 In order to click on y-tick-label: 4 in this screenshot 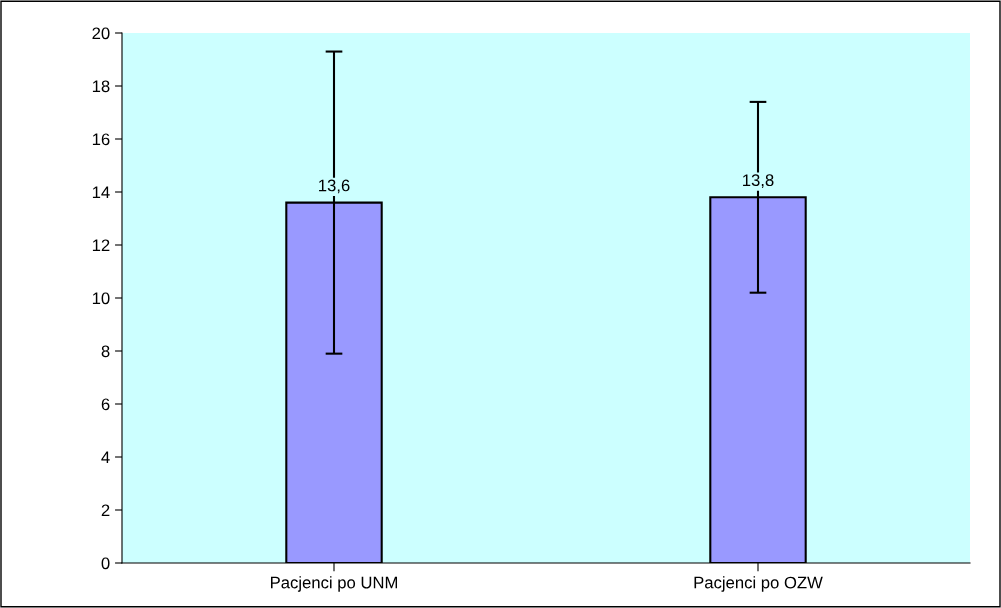, I will do `click(105, 457)`.